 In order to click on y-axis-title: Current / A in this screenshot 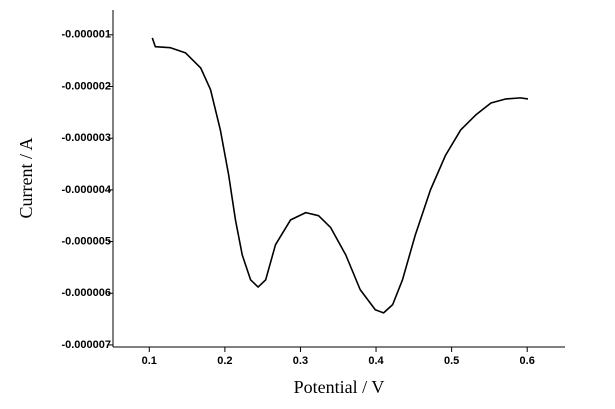, I will do `click(26, 178)`.